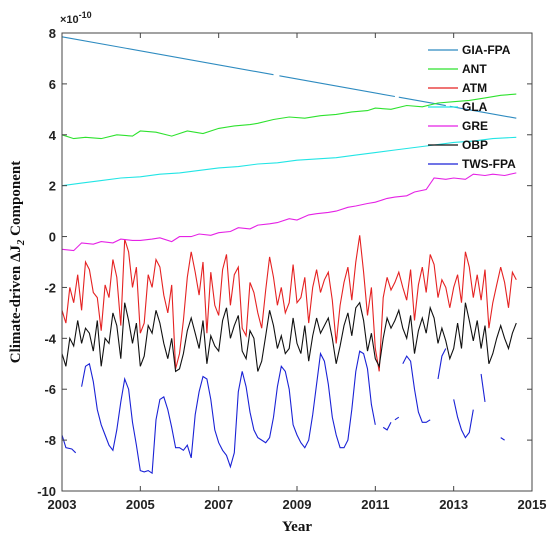 The width and height of the screenshot is (550, 540). I want to click on y-tick-label: 6, so click(52, 84).